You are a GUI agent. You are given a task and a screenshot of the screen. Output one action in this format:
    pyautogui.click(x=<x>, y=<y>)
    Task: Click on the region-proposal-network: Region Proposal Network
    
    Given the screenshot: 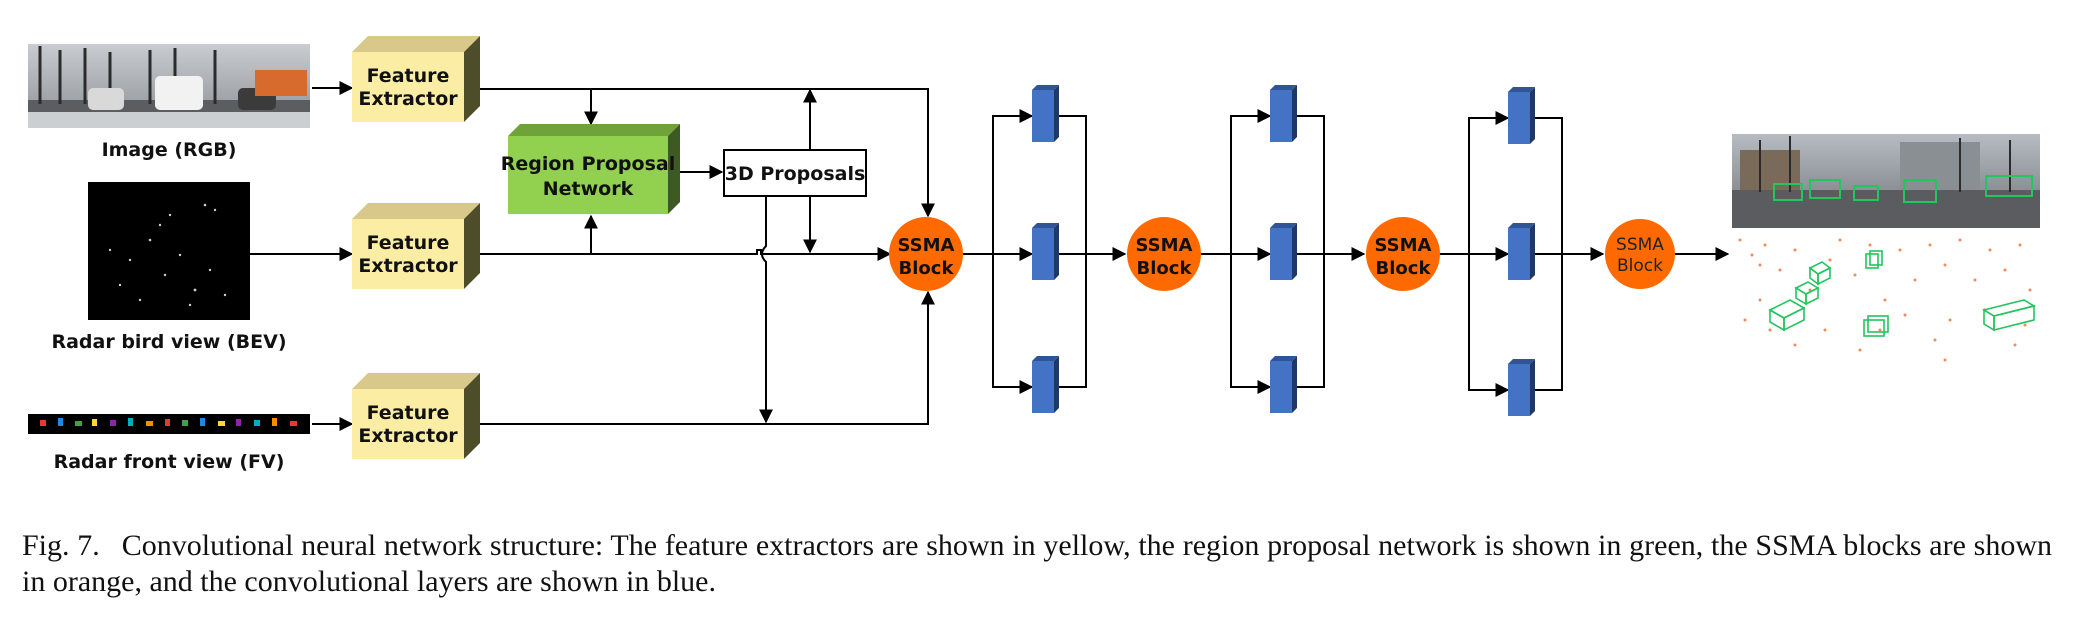 What is the action you would take?
    pyautogui.click(x=590, y=169)
    